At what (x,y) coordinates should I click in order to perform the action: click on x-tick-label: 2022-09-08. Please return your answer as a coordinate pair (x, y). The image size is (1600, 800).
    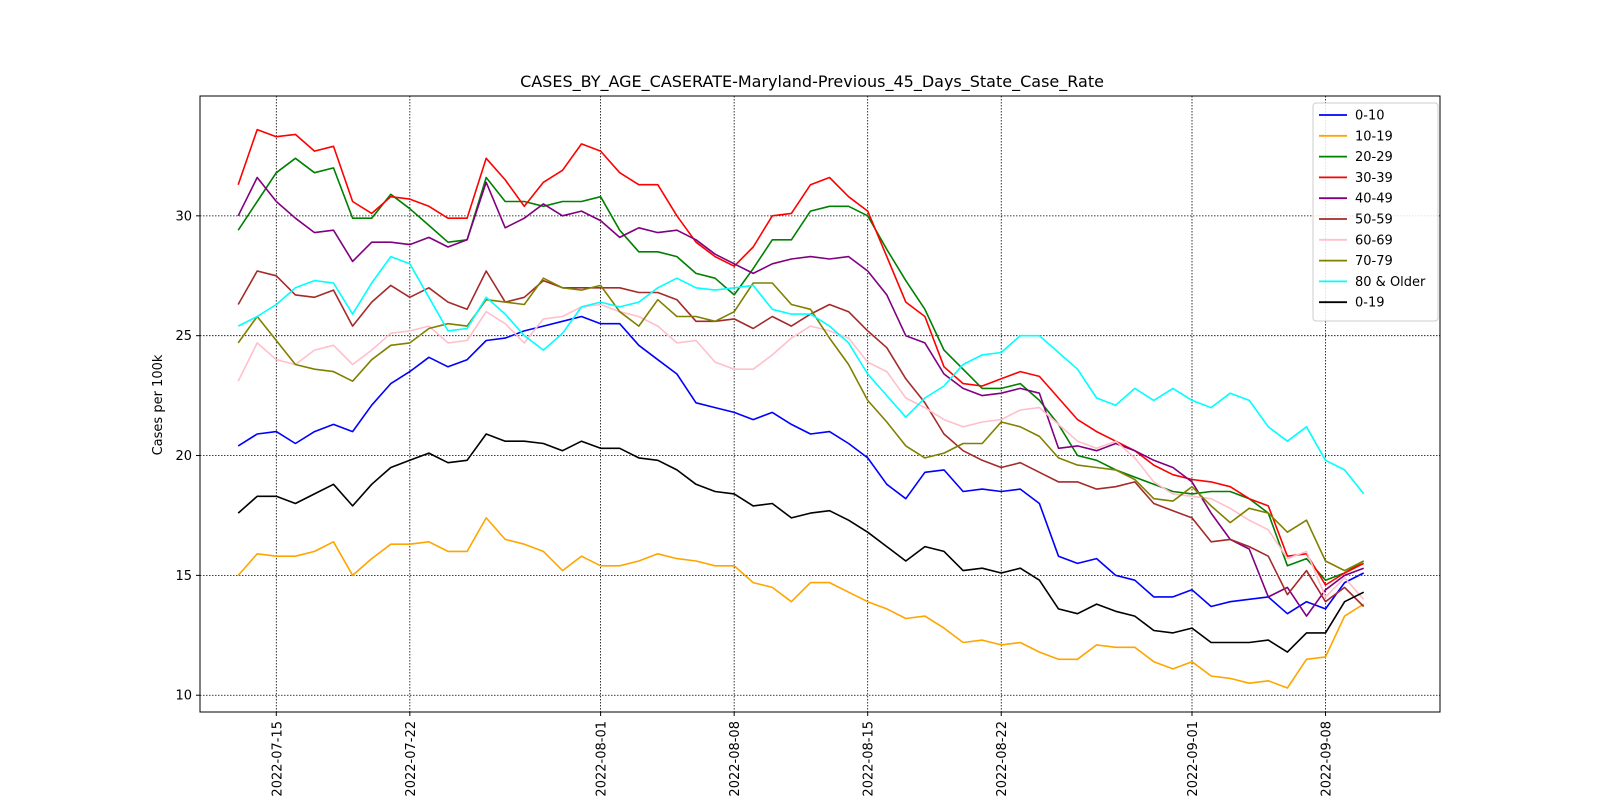
    Looking at the image, I should click on (1327, 759).